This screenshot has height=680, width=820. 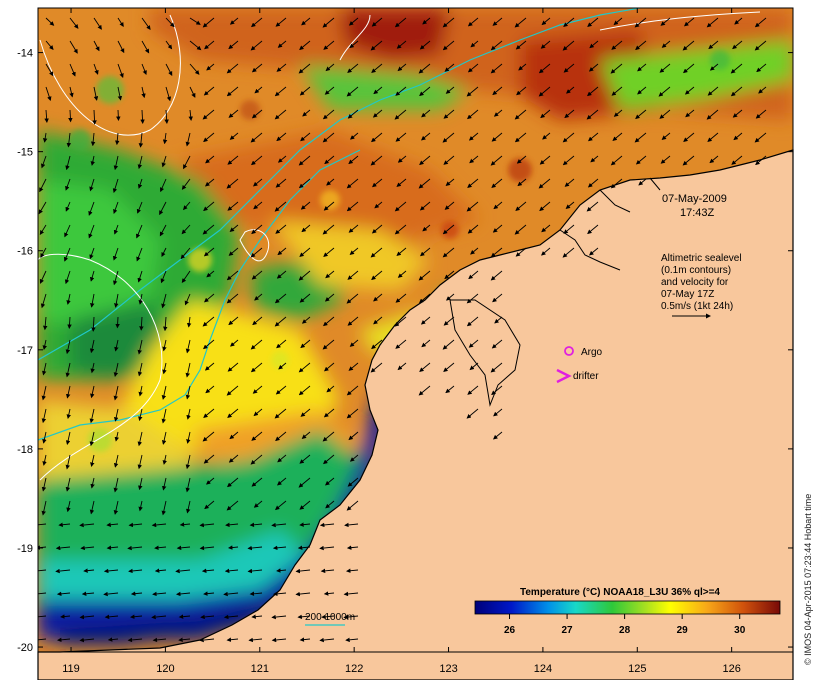 I want to click on depth-legend-label: 200 1000m, so click(x=330, y=617).